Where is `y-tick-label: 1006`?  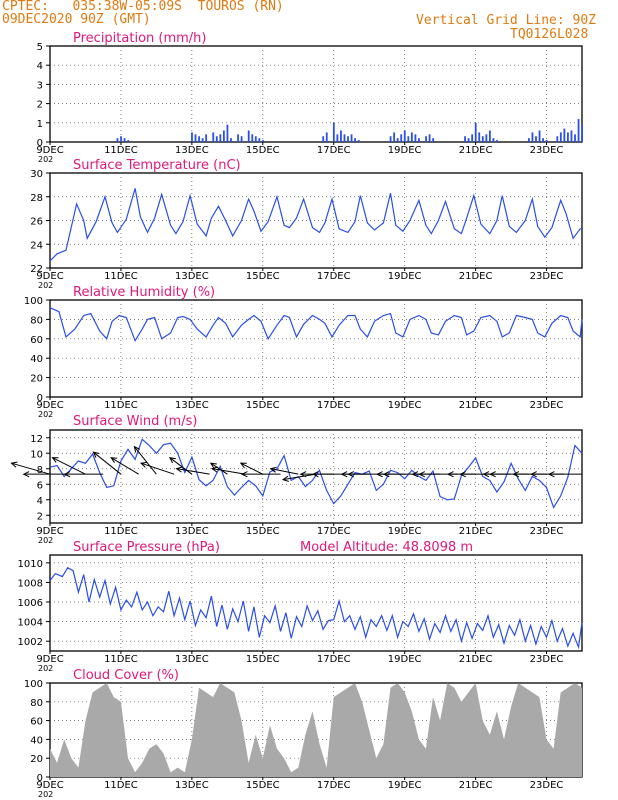
y-tick-label: 1006 is located at coordinates (30, 603).